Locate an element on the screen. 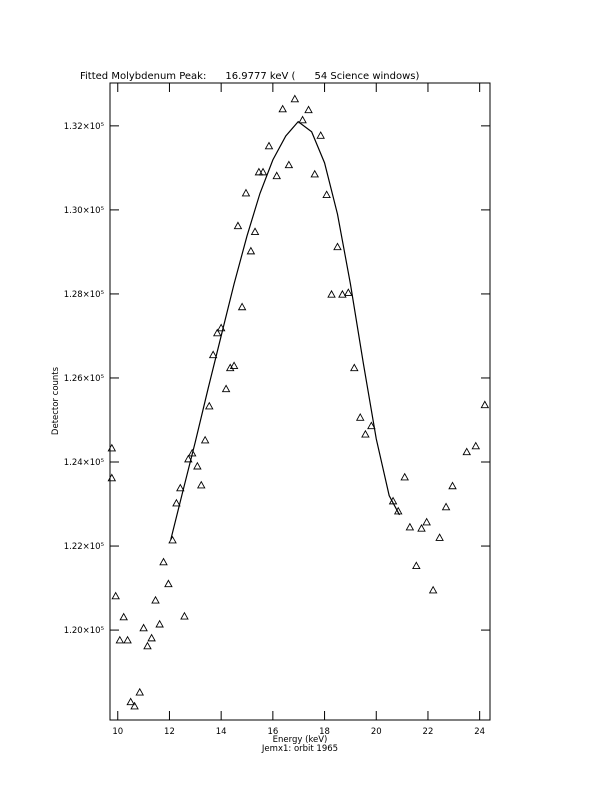 The height and width of the screenshot is (796, 612). y-tick-label: 1.20×10⁵ is located at coordinates (84, 631).